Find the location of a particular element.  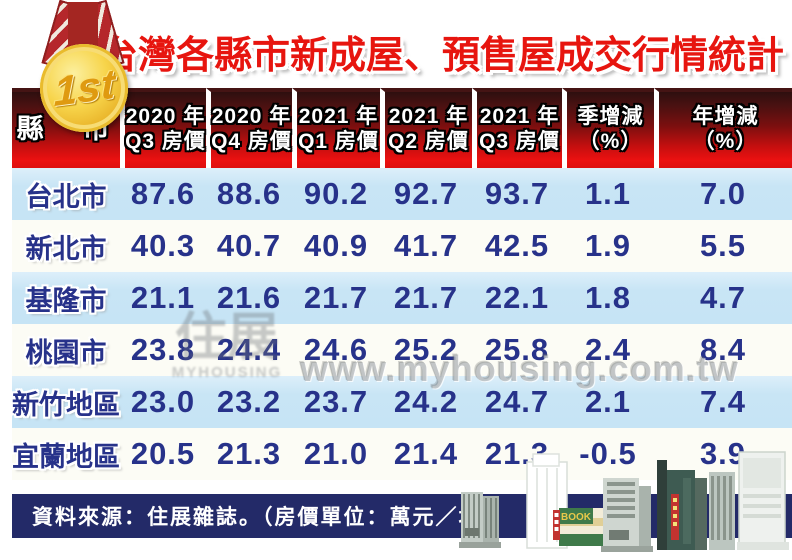

value-cell: 24.2 is located at coordinates (426, 401).